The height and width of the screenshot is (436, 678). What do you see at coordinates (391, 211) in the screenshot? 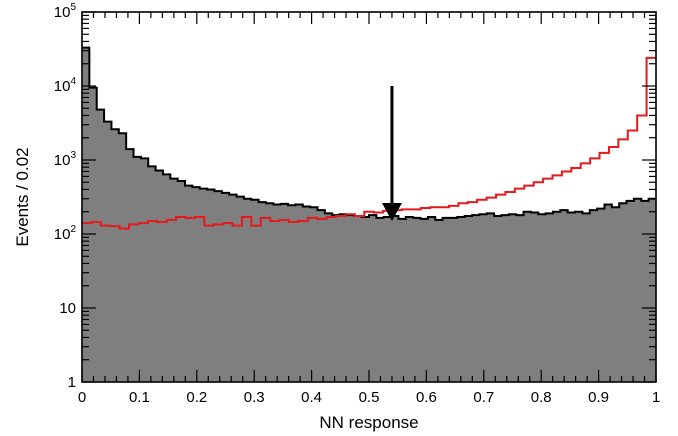
I see `arrow-head` at bounding box center [391, 211].